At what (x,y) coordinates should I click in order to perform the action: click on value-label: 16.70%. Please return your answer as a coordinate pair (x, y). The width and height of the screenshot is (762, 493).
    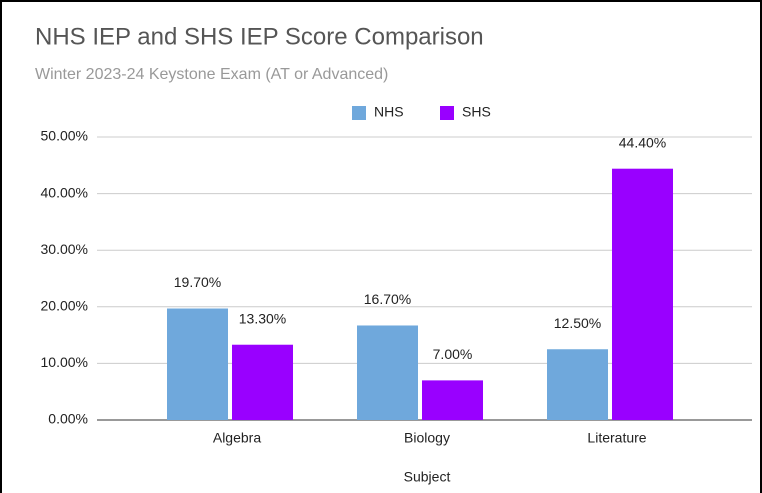
    Looking at the image, I should click on (387, 299).